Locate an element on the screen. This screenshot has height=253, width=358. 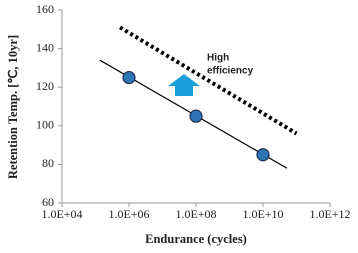
x-tick-label: 1.0E+08 is located at coordinates (195, 214).